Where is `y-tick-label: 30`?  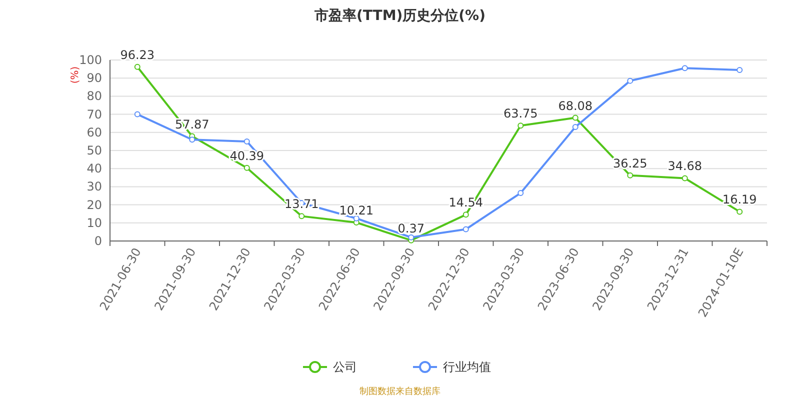 y-tick-label: 30 is located at coordinates (94, 187).